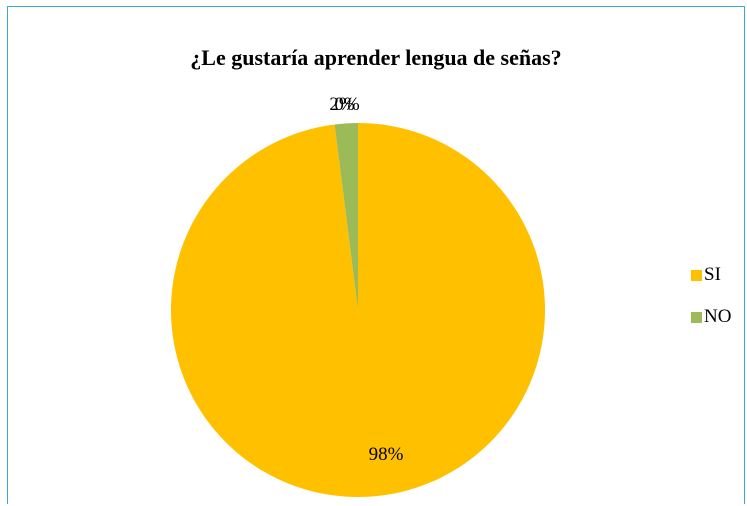 Image resolution: width=747 pixels, height=506 pixels. What do you see at coordinates (376, 57) in the screenshot?
I see `chart-title: ¿Le gustaría aprender lengua de señas?` at bounding box center [376, 57].